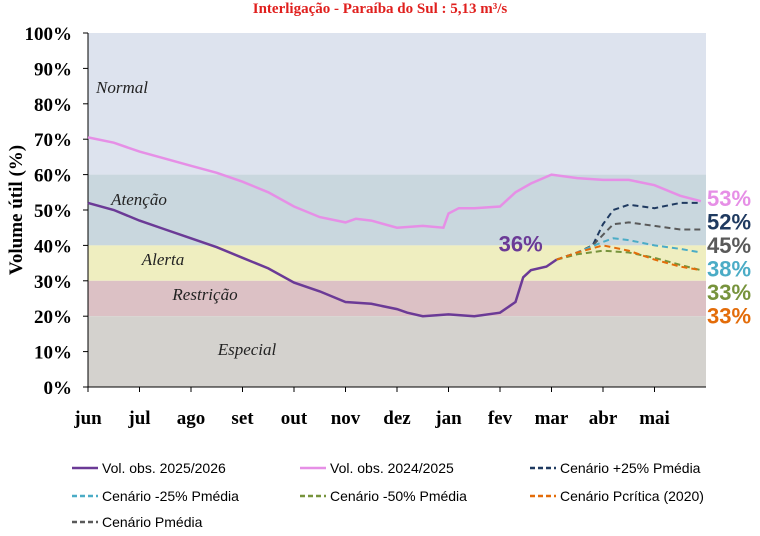  I want to click on end-label: 52%, so click(729, 222).